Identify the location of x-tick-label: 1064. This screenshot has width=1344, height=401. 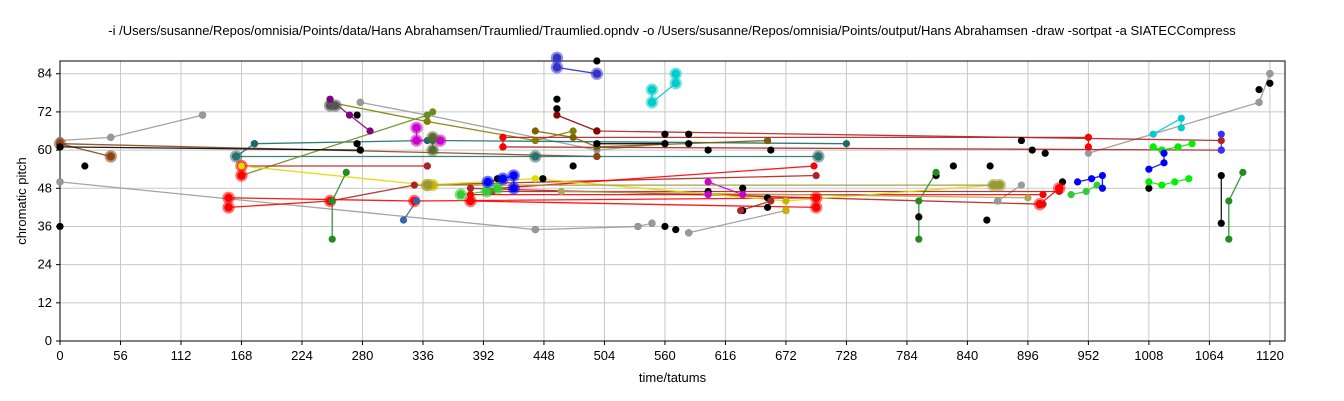
(1209, 355).